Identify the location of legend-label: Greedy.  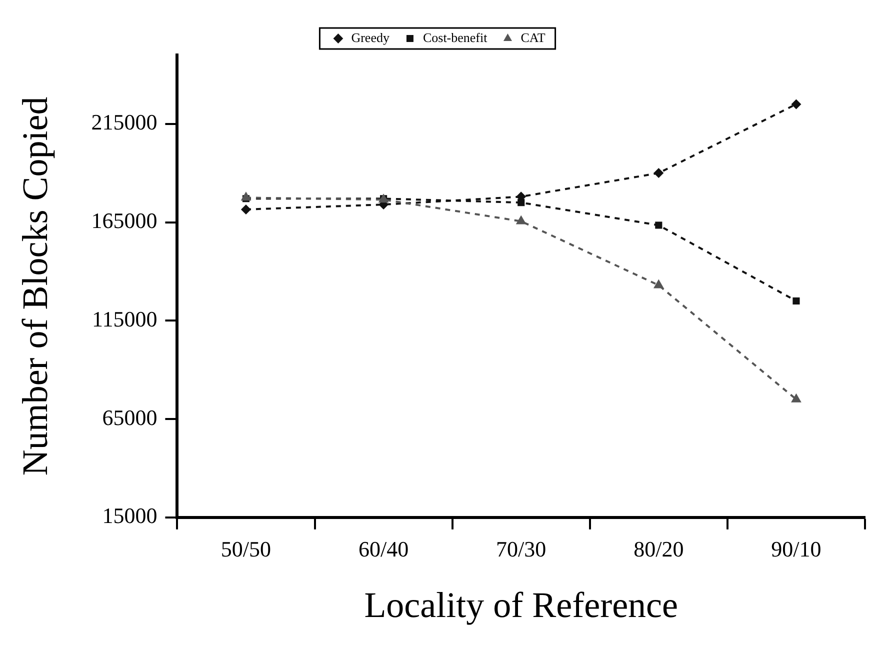
(370, 37).